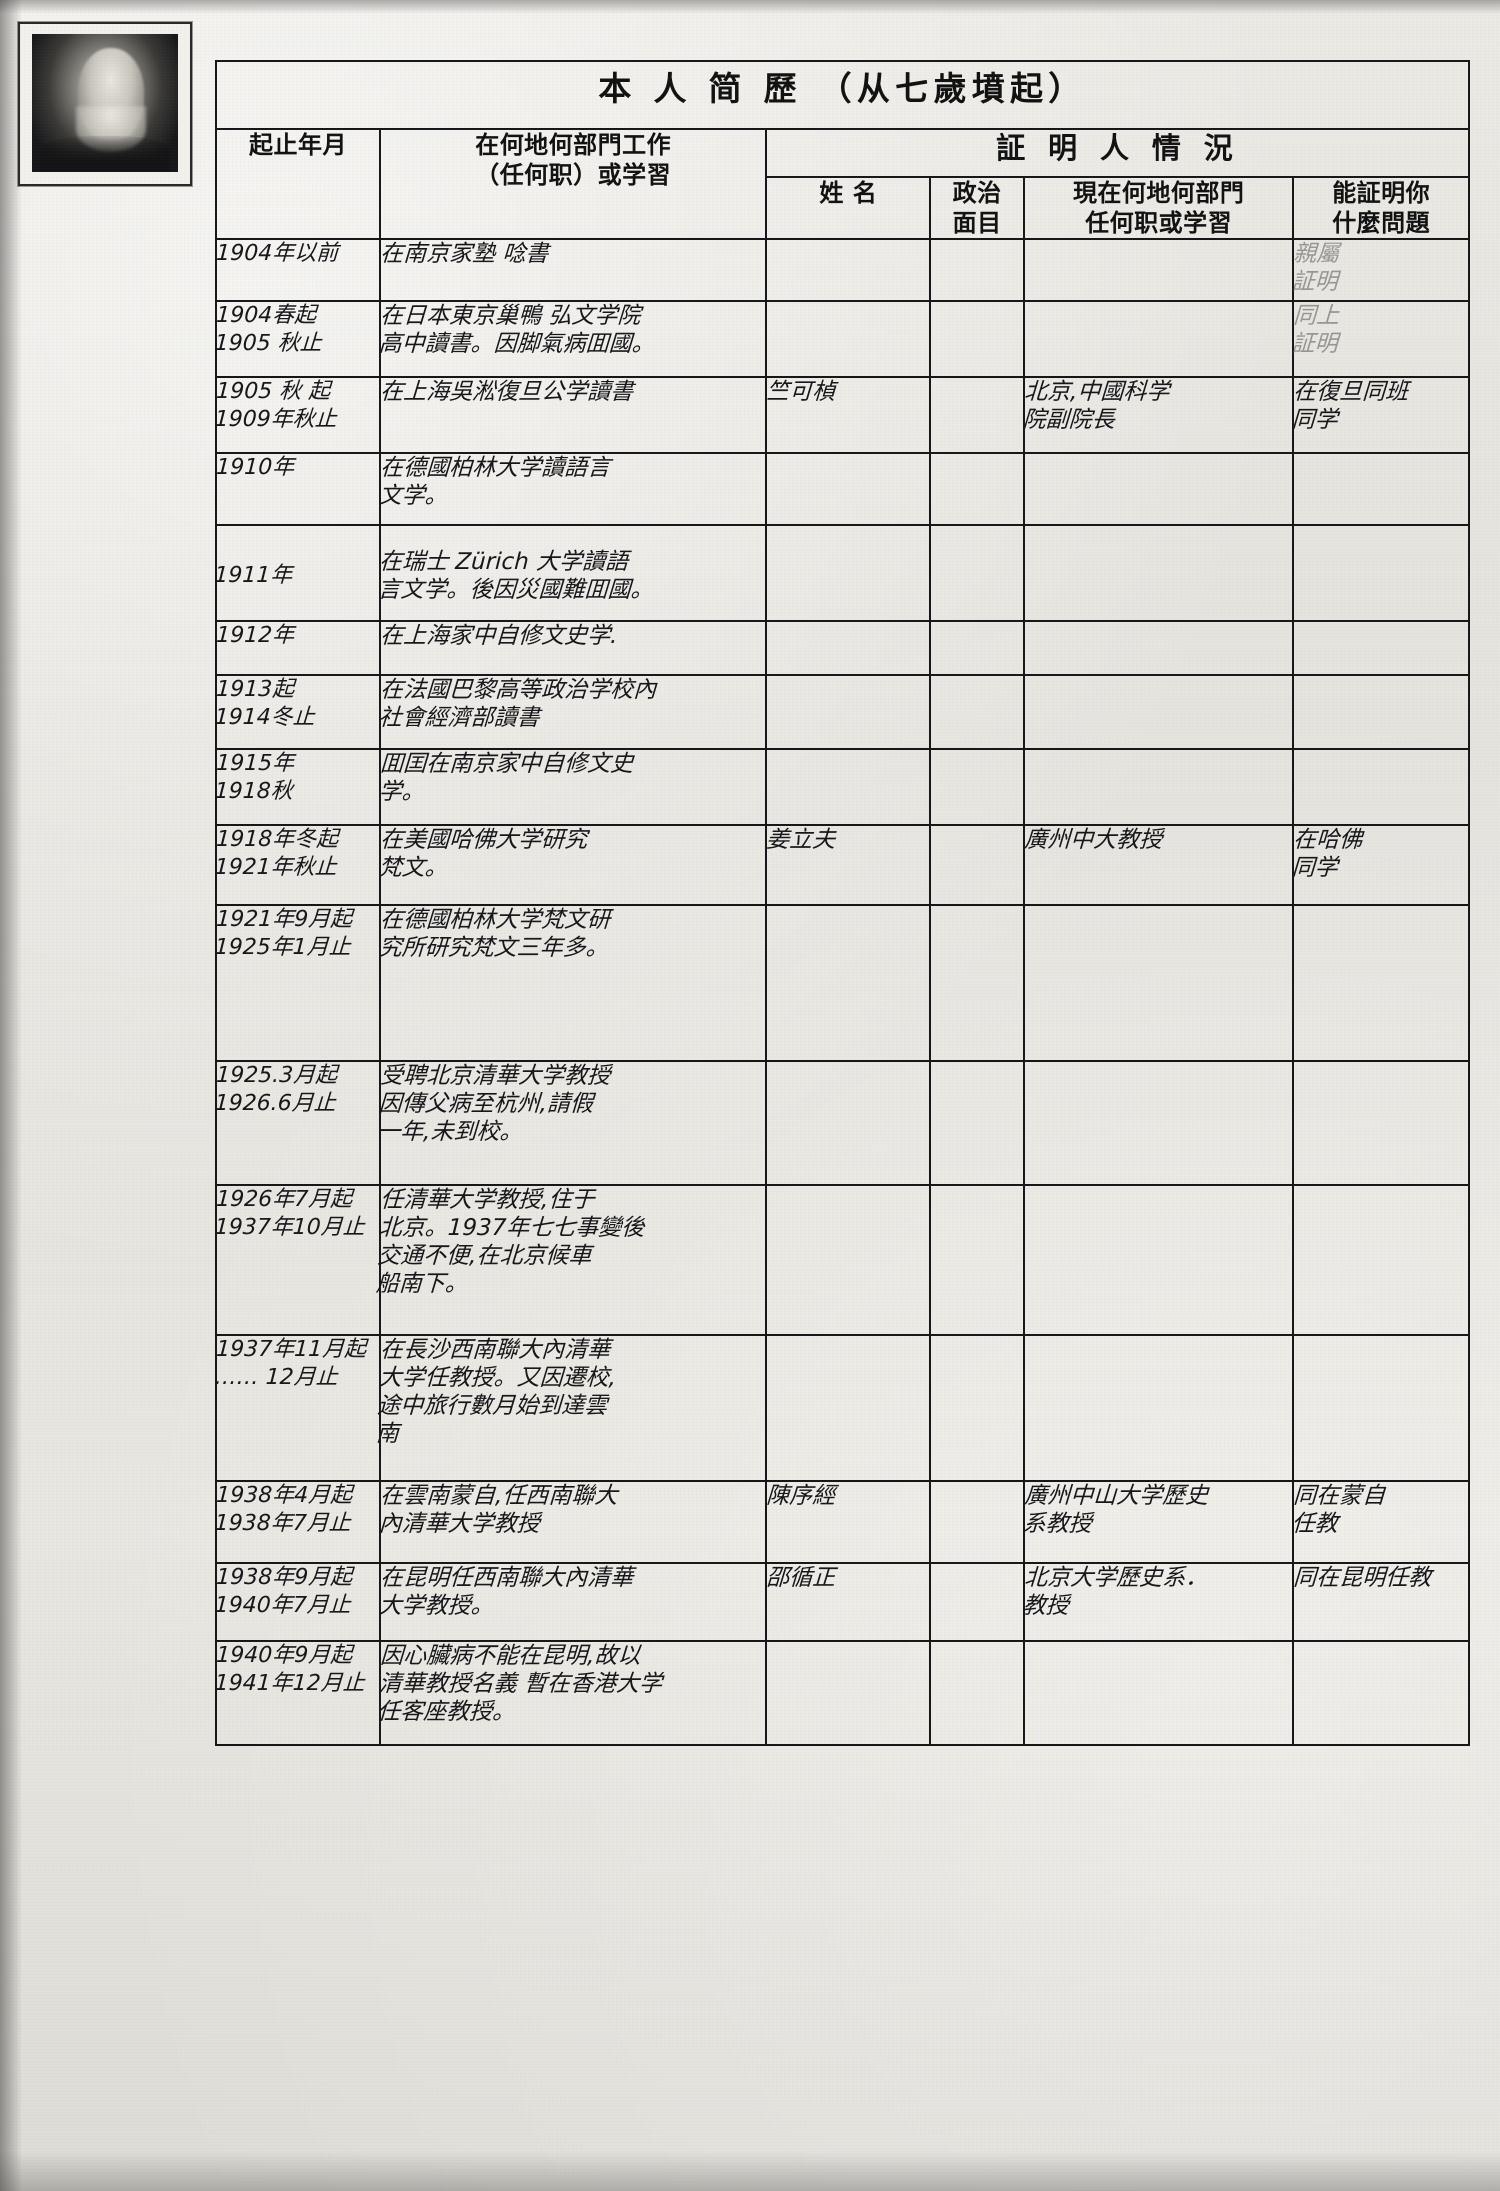 The height and width of the screenshot is (2191, 1500). What do you see at coordinates (1156, 415) in the screenshot?
I see `cell-current-post: 北京,中國科学 院副院長` at bounding box center [1156, 415].